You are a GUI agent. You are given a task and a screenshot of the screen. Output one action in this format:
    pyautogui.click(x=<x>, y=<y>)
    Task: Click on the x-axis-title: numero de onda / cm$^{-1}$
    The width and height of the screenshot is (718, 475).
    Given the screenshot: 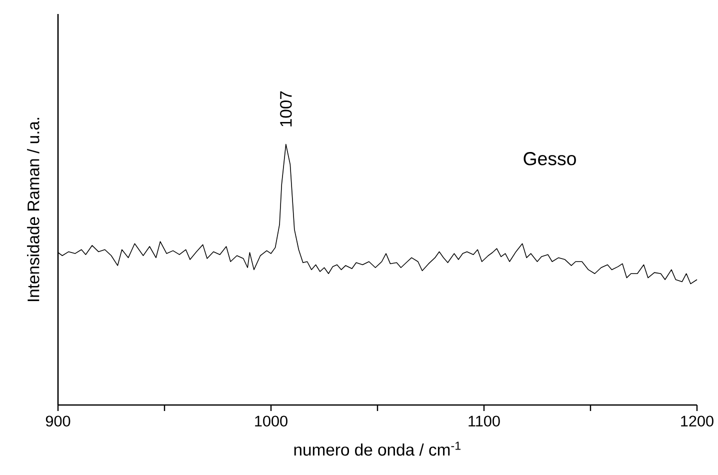 What is the action you would take?
    pyautogui.click(x=377, y=449)
    